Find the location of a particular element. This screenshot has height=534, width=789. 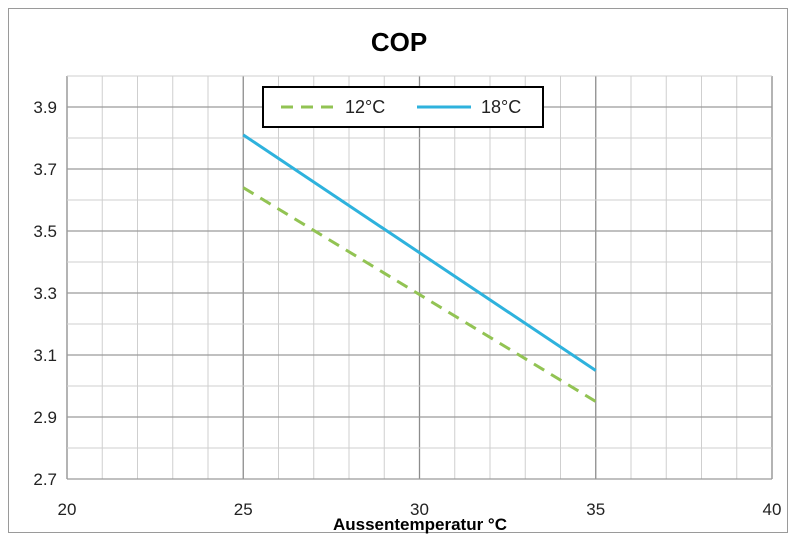

x-tick-label: 25 is located at coordinates (243, 509).